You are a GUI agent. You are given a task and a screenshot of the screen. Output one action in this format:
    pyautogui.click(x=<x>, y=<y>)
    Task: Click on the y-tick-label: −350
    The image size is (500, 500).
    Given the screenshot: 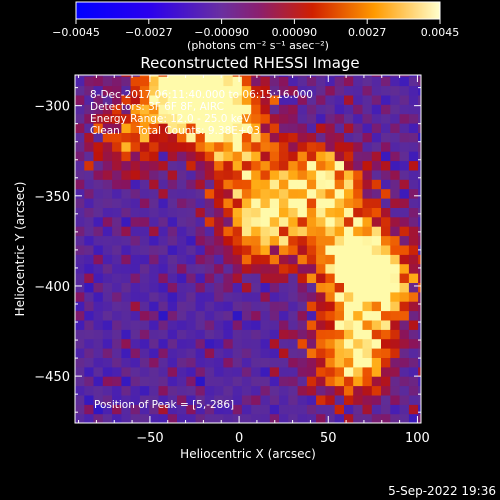 What is the action you would take?
    pyautogui.click(x=52, y=197)
    